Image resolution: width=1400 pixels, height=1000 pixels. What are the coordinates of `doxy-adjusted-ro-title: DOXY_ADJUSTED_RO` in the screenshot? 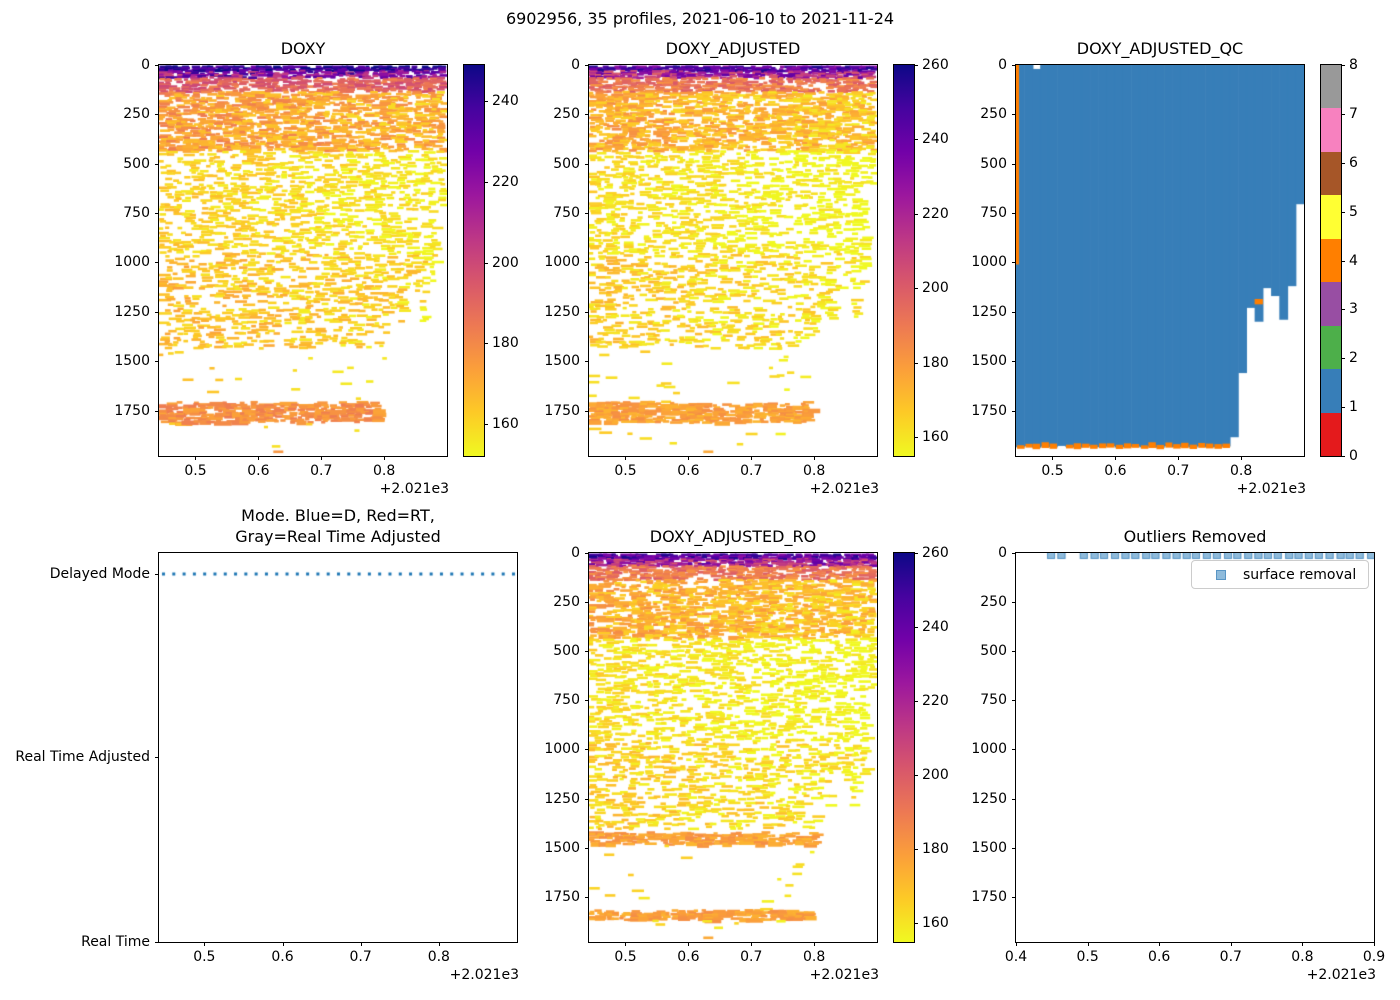 It's located at (733, 537).